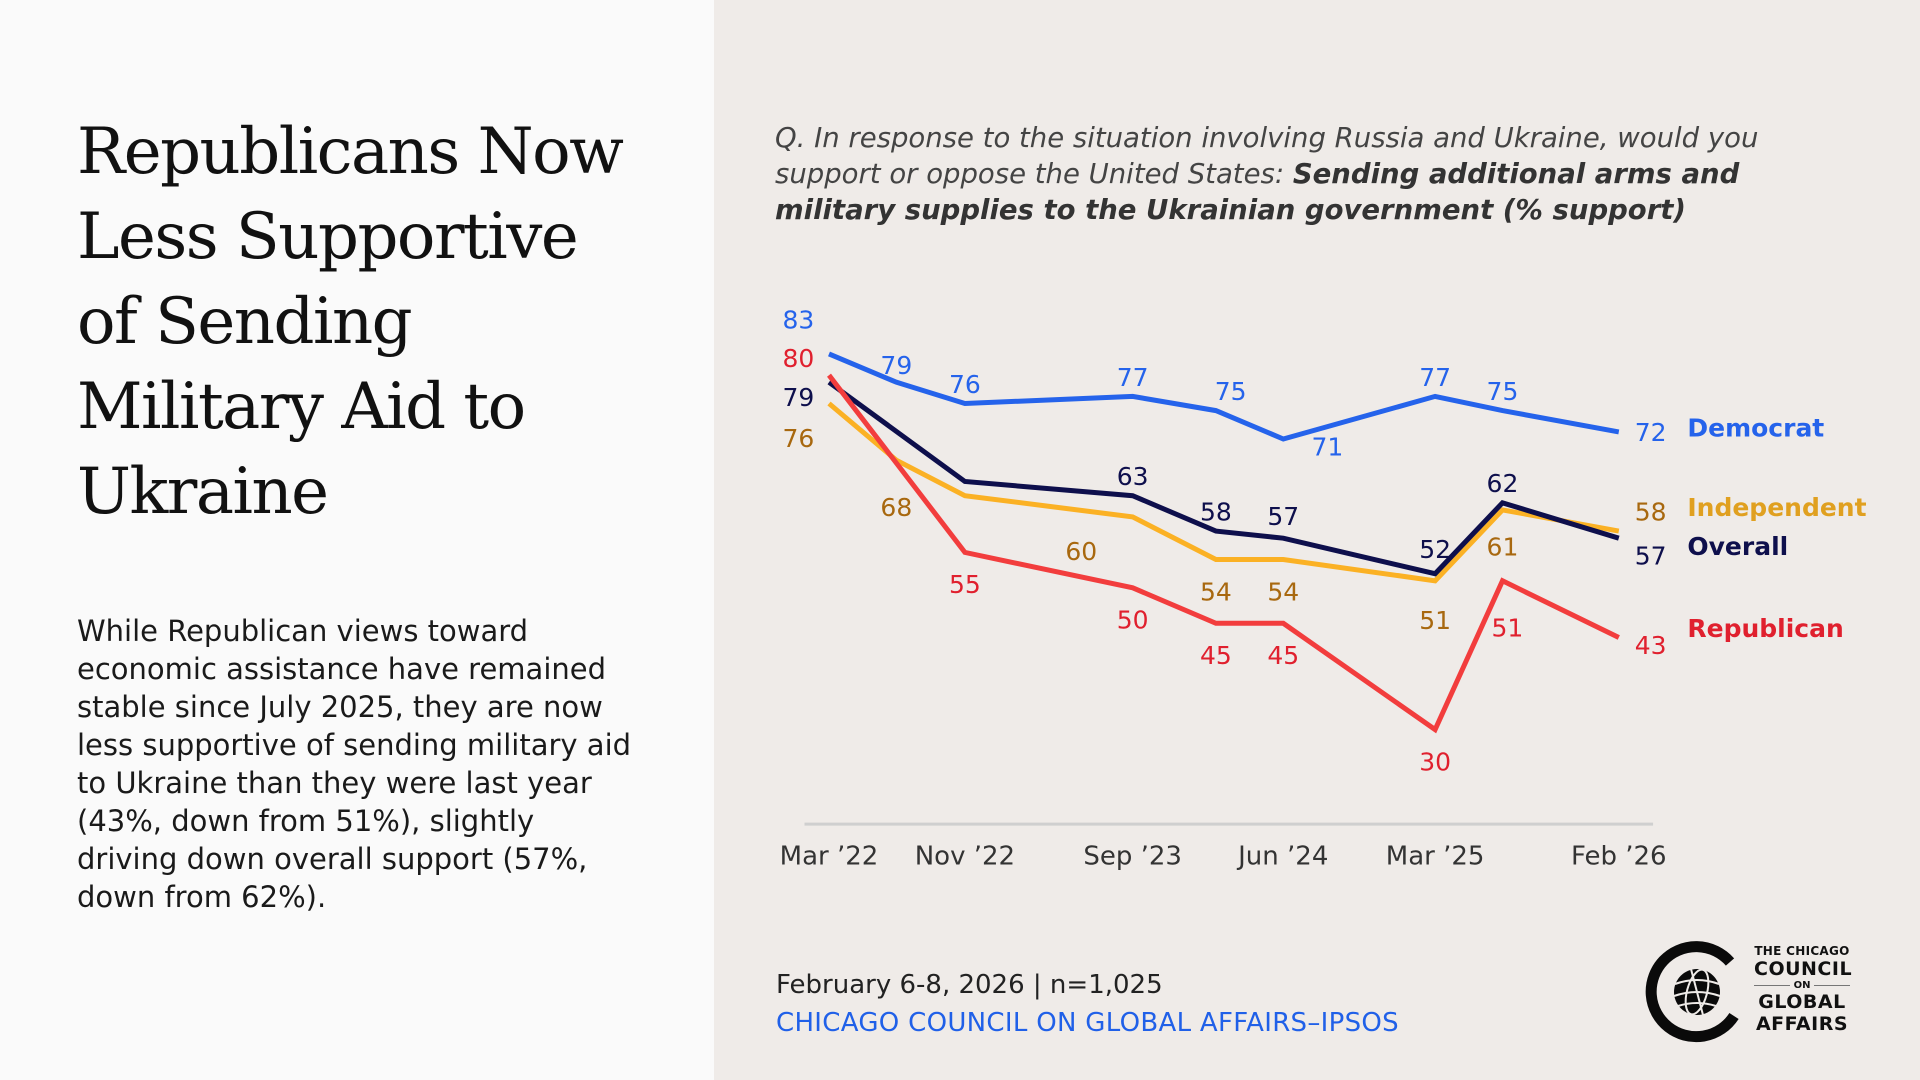 This screenshot has height=1080, width=1920. I want to click on headline-line: Republicans Now, so click(350, 152).